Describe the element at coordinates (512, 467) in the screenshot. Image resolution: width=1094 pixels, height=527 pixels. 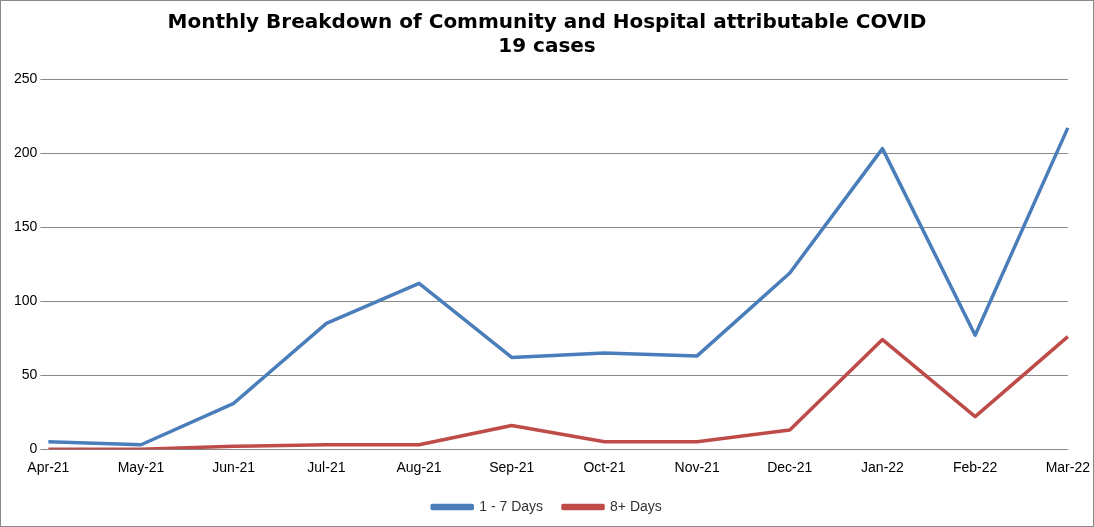
I see `x-tick-label: Sep-21` at that location.